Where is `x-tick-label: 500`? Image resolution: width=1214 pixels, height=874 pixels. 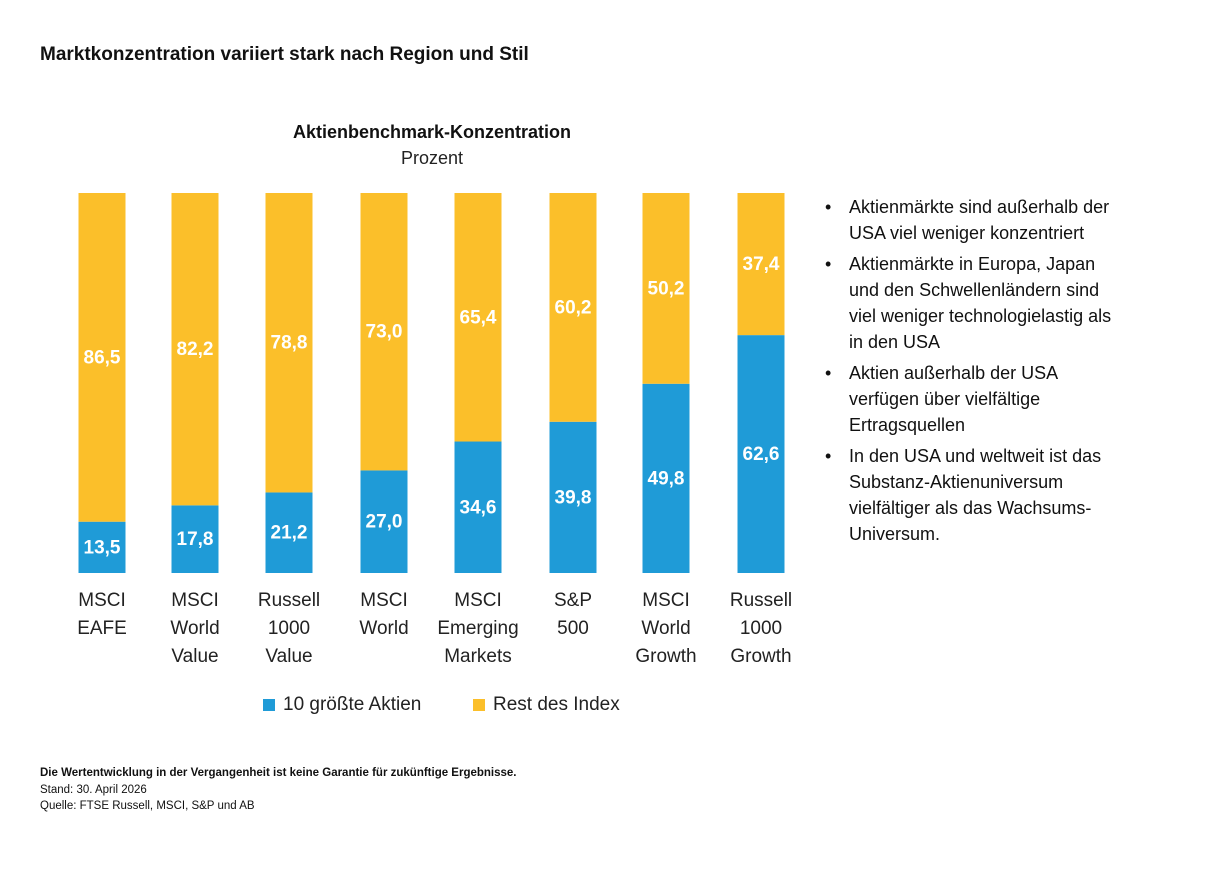
x-tick-label: 500 is located at coordinates (573, 628).